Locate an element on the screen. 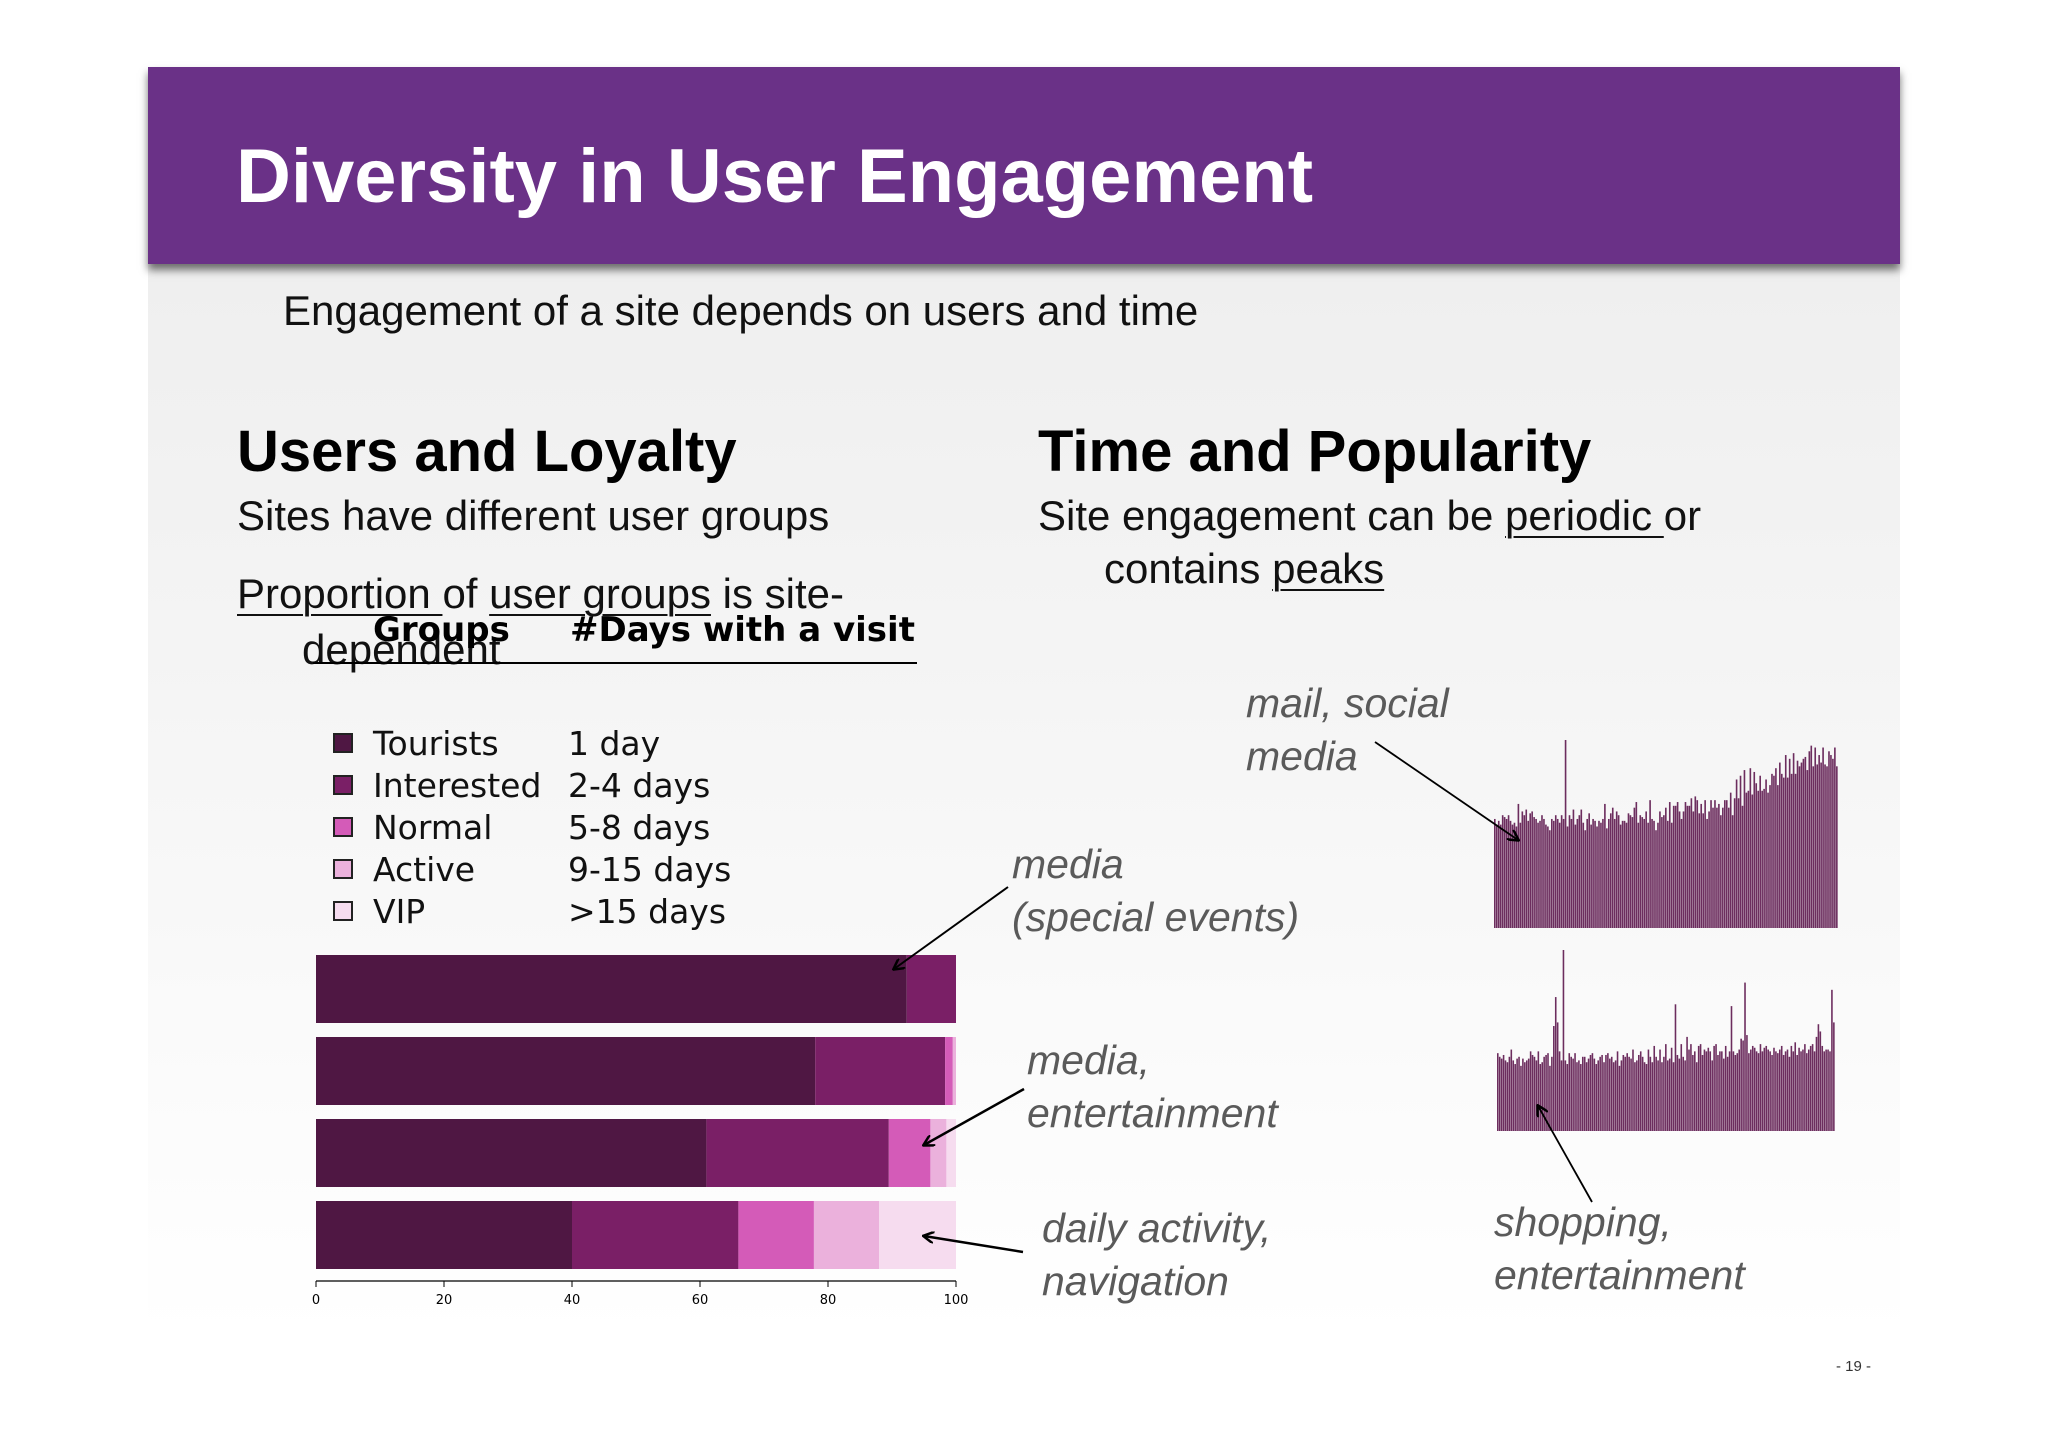 This screenshot has height=1447, width=2048. x-tick-label: 80 is located at coordinates (828, 1300).